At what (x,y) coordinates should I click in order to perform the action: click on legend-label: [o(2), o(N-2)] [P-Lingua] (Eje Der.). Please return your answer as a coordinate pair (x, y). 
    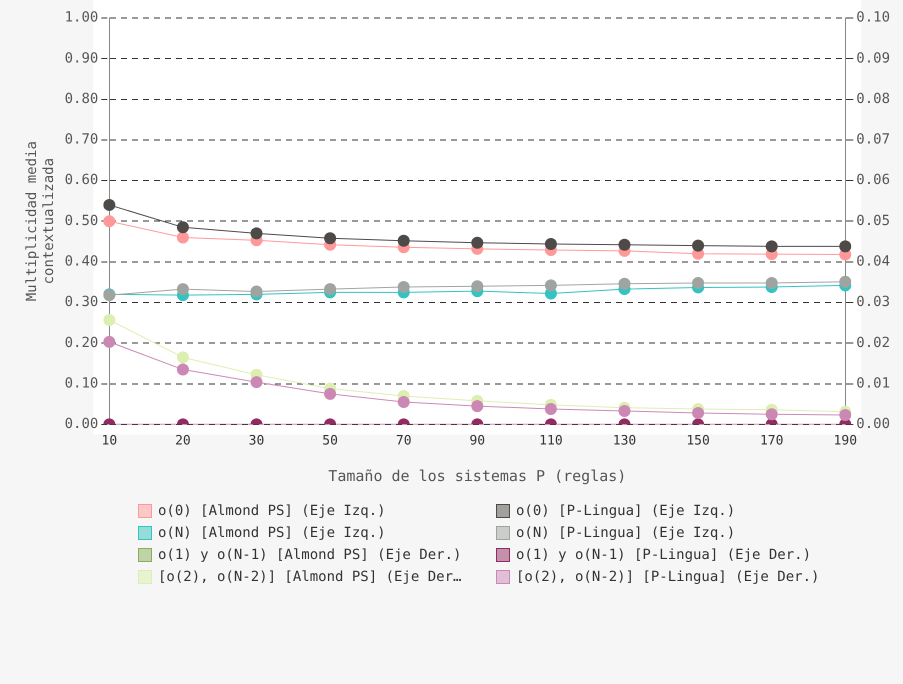
    Looking at the image, I should click on (667, 577).